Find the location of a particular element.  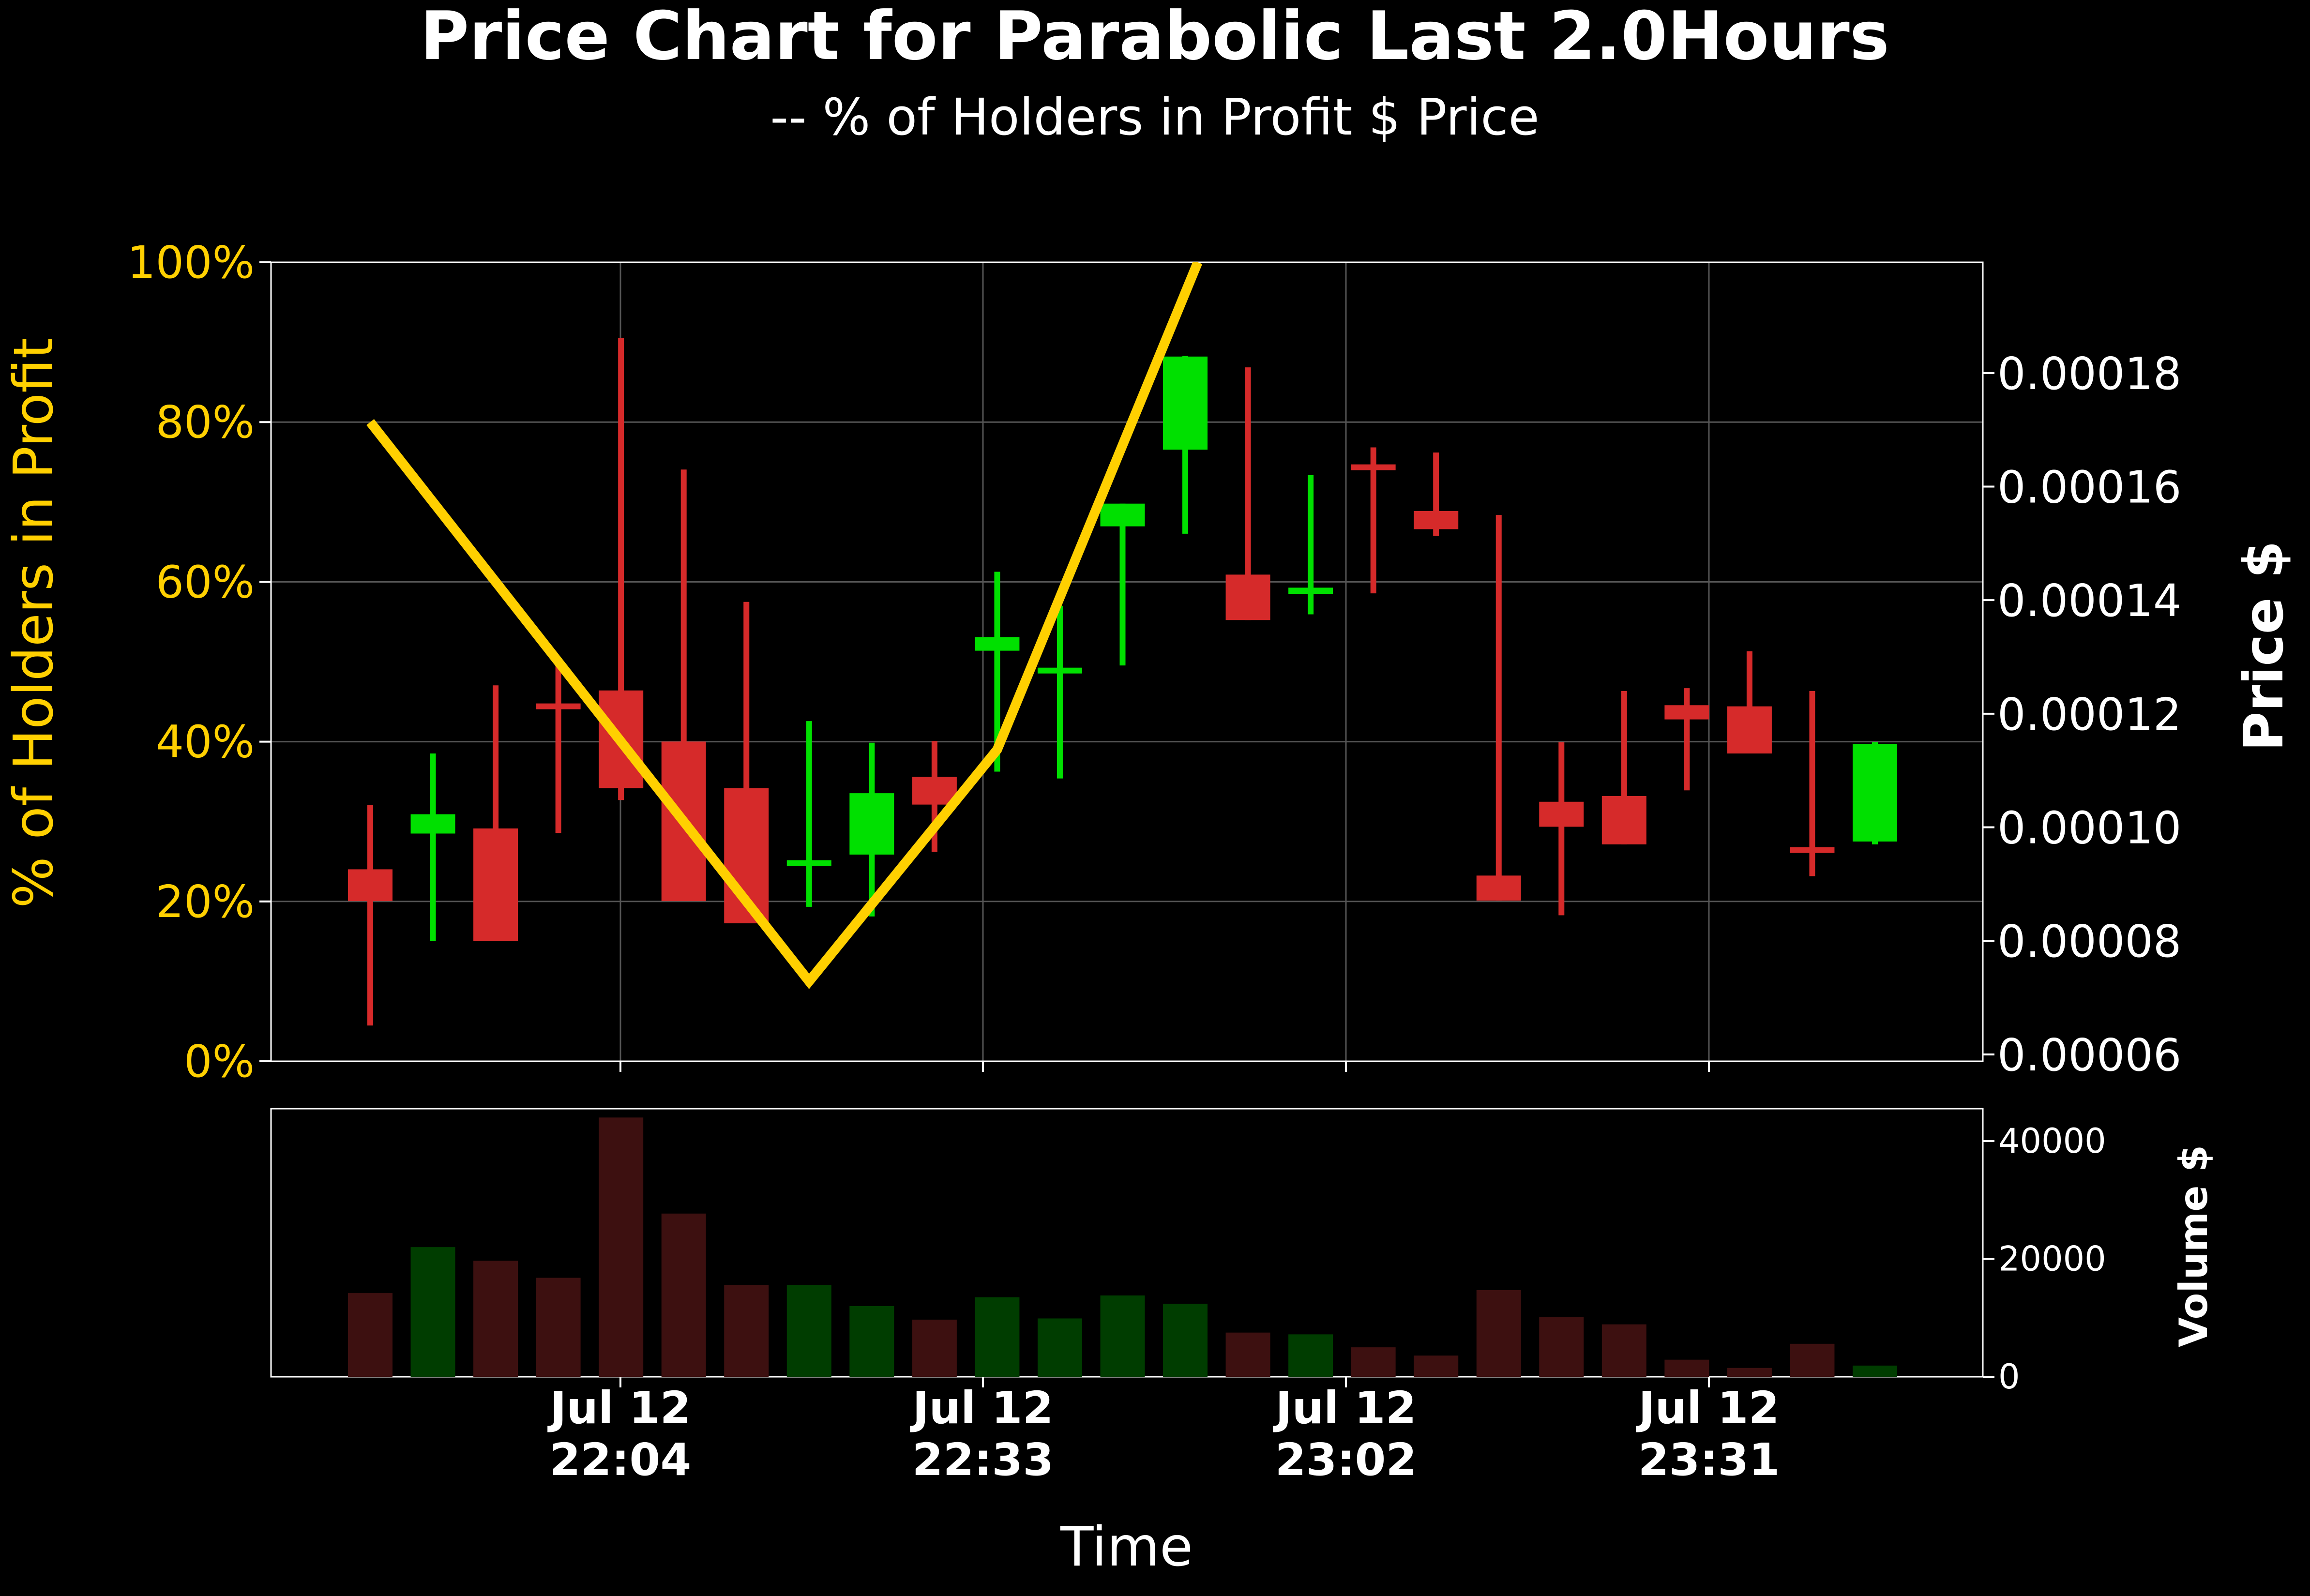

x-tick-label-time: 22:33 is located at coordinates (983, 1460).